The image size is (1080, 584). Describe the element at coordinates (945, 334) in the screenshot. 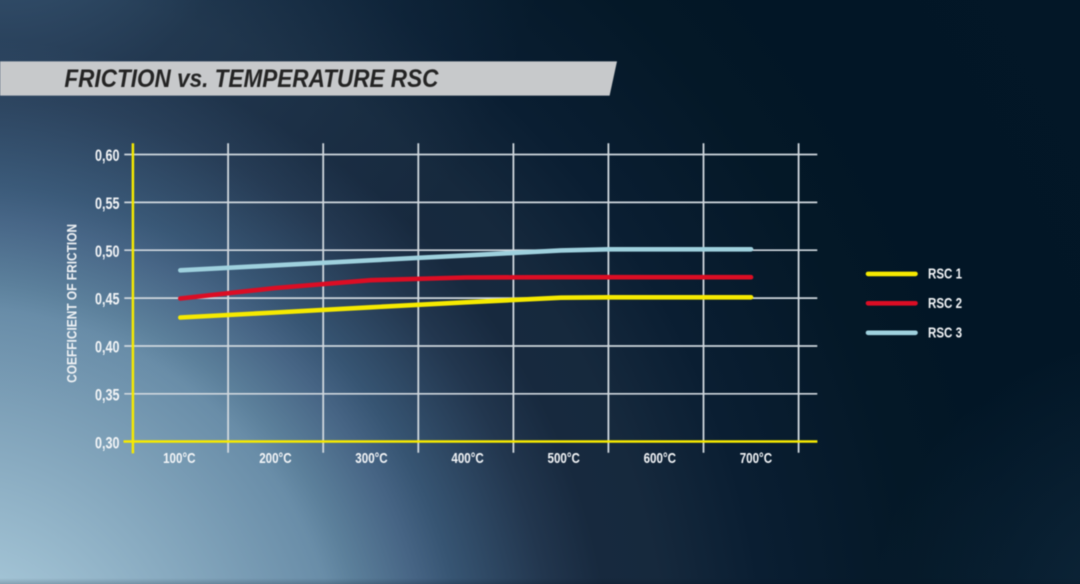

I see `svg-text: RSC 3` at that location.